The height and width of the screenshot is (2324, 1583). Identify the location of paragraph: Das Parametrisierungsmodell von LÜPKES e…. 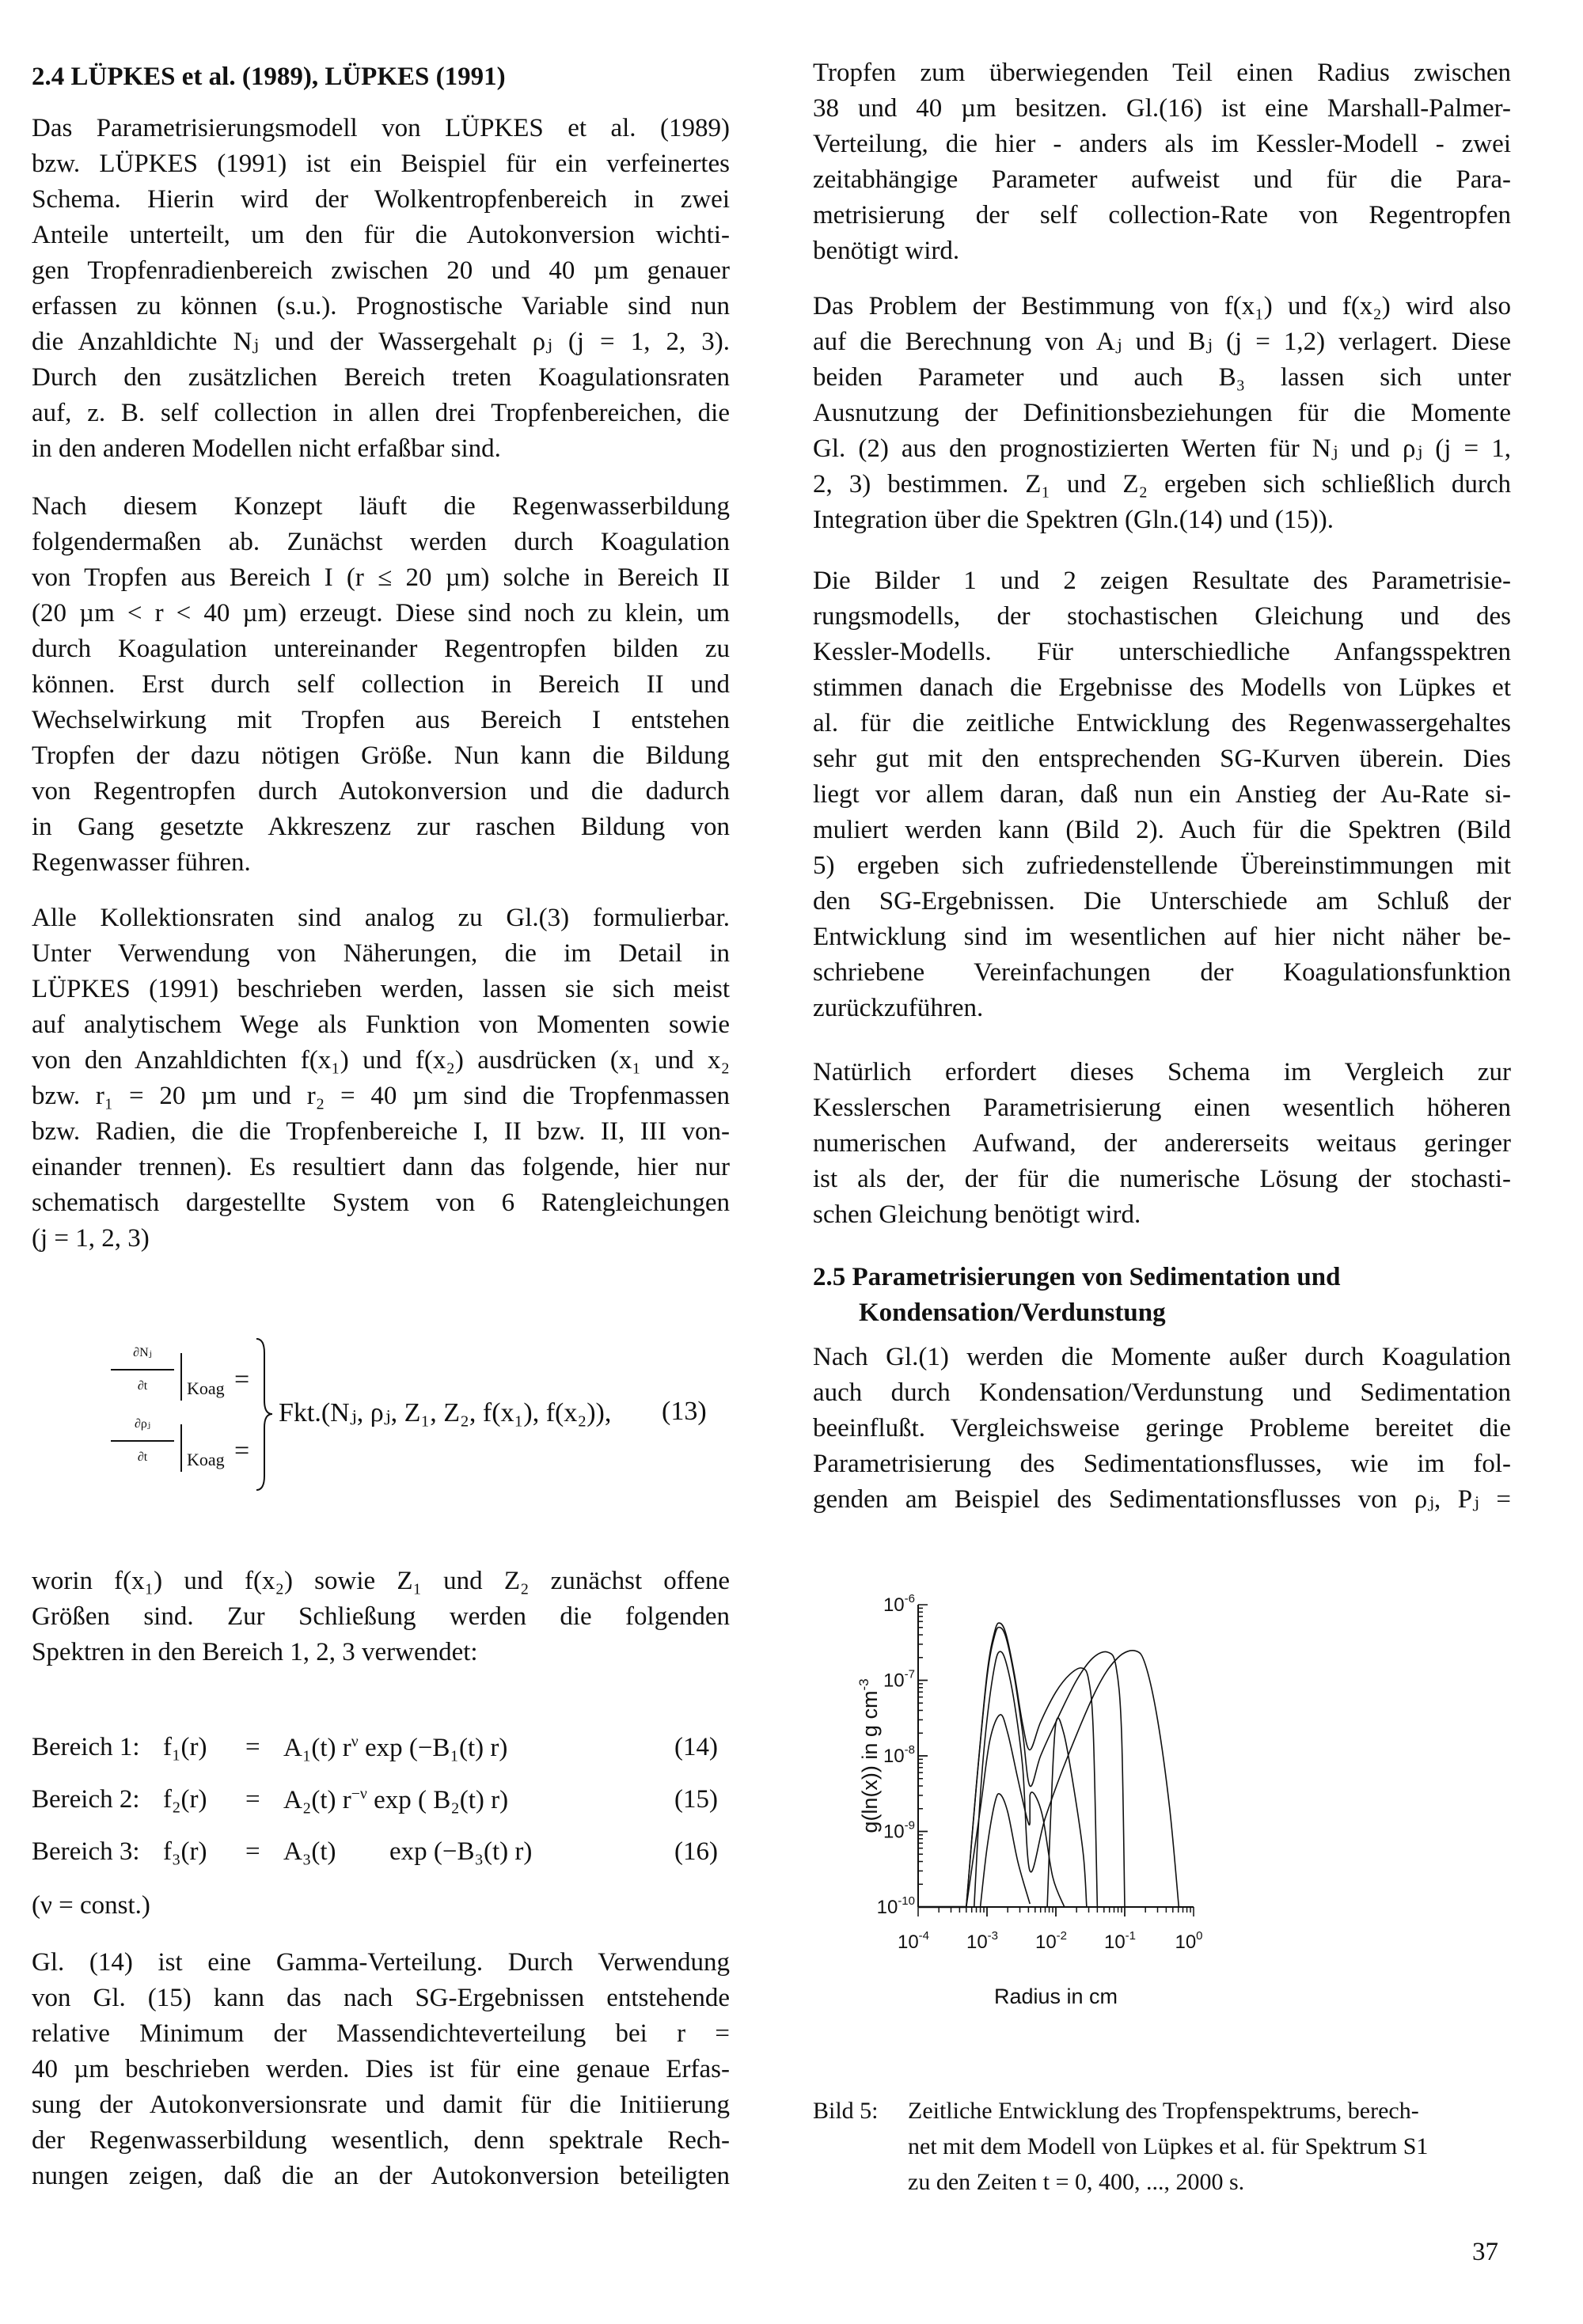
(381, 289).